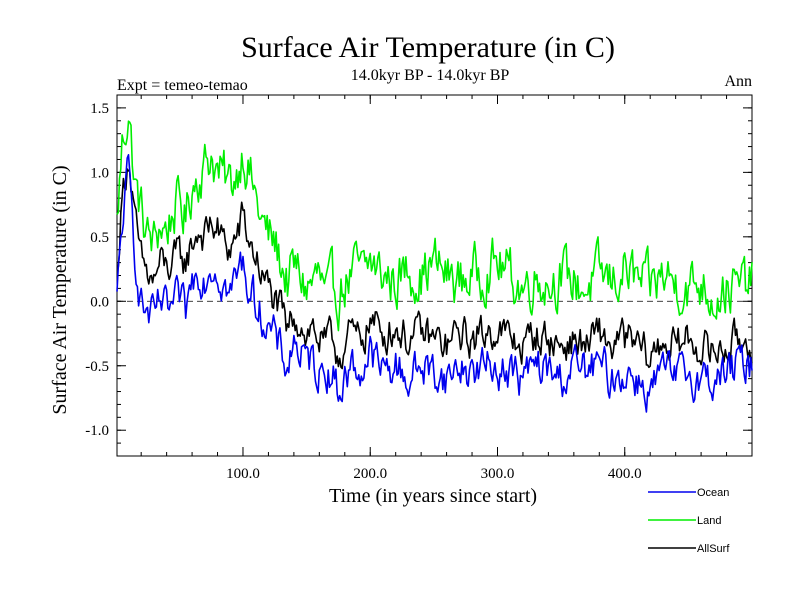 Image resolution: width=800 pixels, height=600 pixels. What do you see at coordinates (182, 85) in the screenshot?
I see `experiment-label: Expt = temeo-temao` at bounding box center [182, 85].